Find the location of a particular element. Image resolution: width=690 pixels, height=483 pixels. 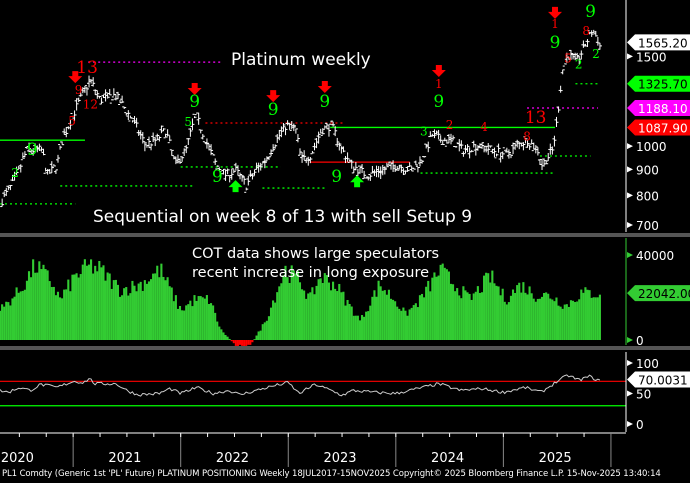

price-tag: 1087.90 is located at coordinates (663, 128).